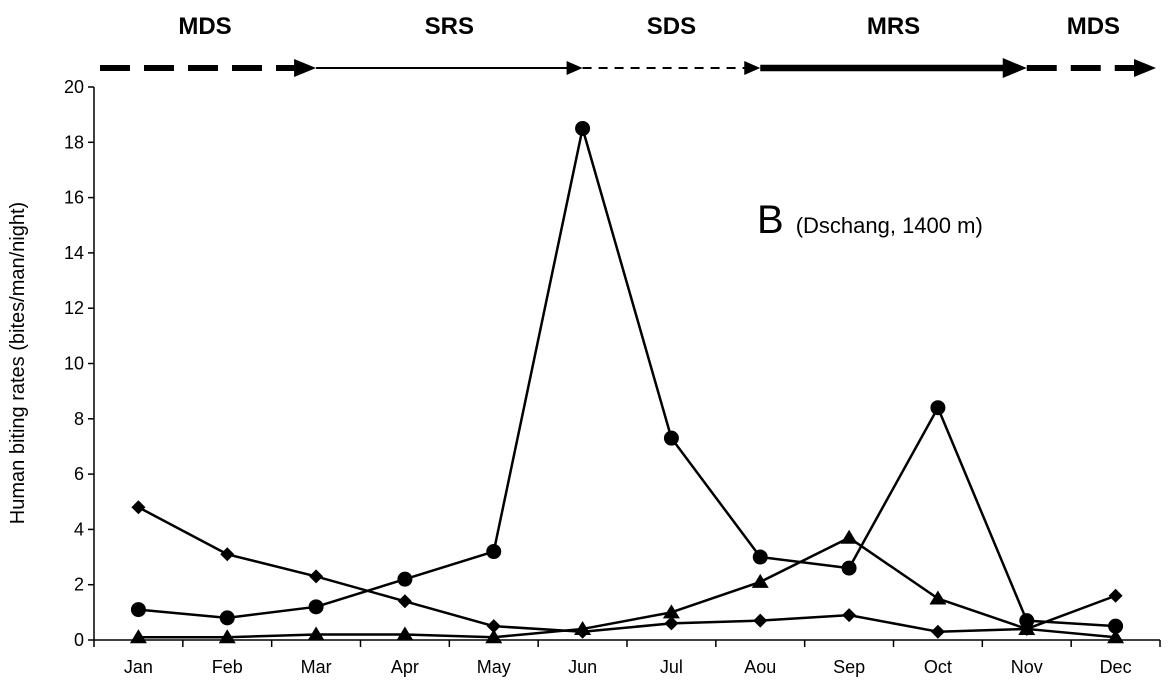  What do you see at coordinates (74, 364) in the screenshot?
I see `y-tick-label: 10` at bounding box center [74, 364].